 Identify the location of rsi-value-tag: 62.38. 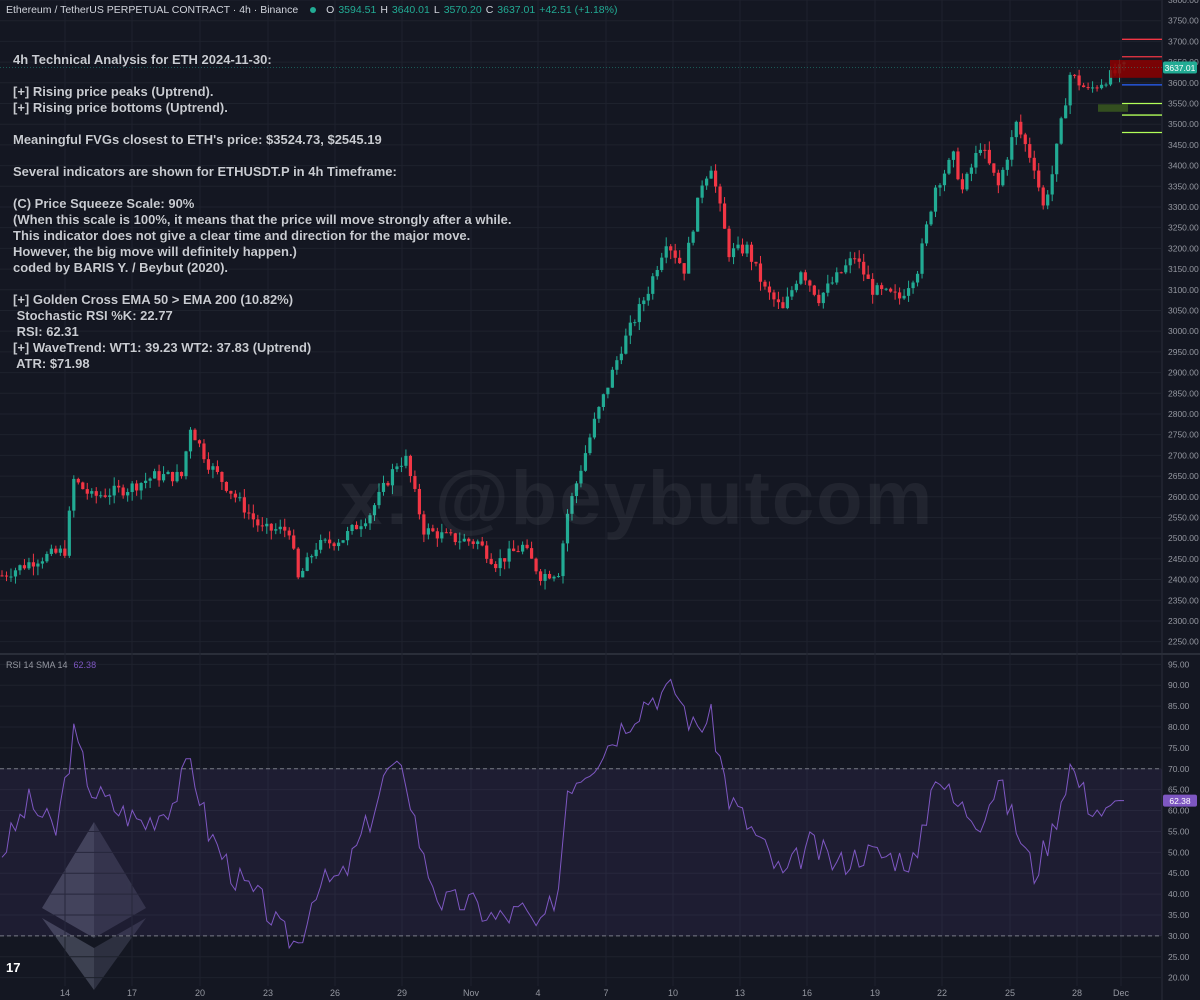
(1180, 801).